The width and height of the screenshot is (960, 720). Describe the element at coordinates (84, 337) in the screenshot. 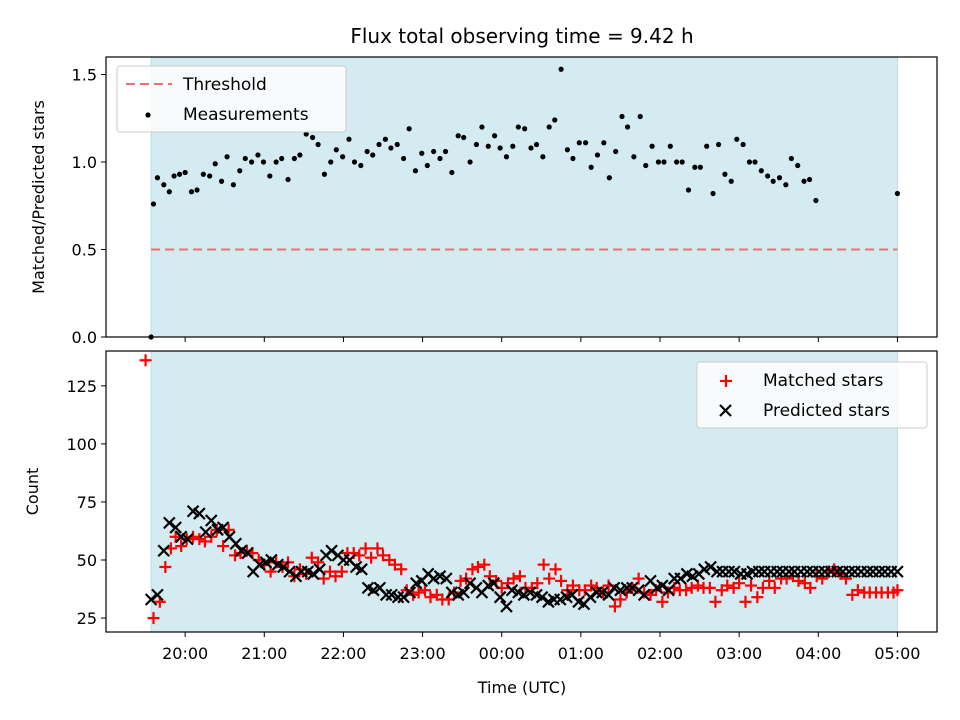

I see `ratio-y-tick-label: 0.0` at that location.